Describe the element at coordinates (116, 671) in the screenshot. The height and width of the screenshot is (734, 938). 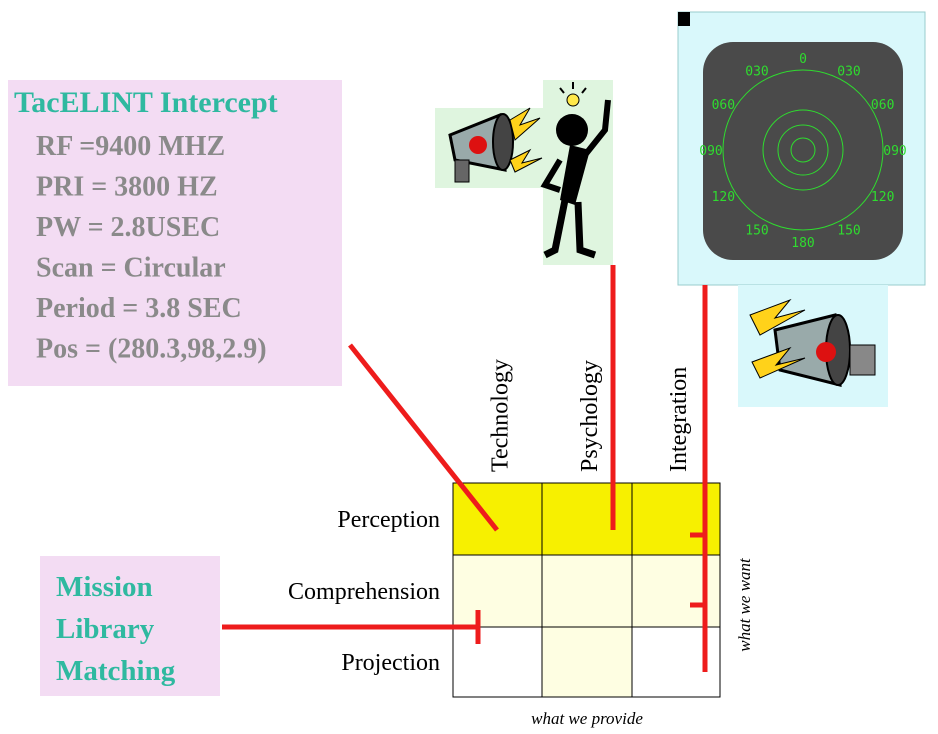
I see `mission-line: Matching` at that location.